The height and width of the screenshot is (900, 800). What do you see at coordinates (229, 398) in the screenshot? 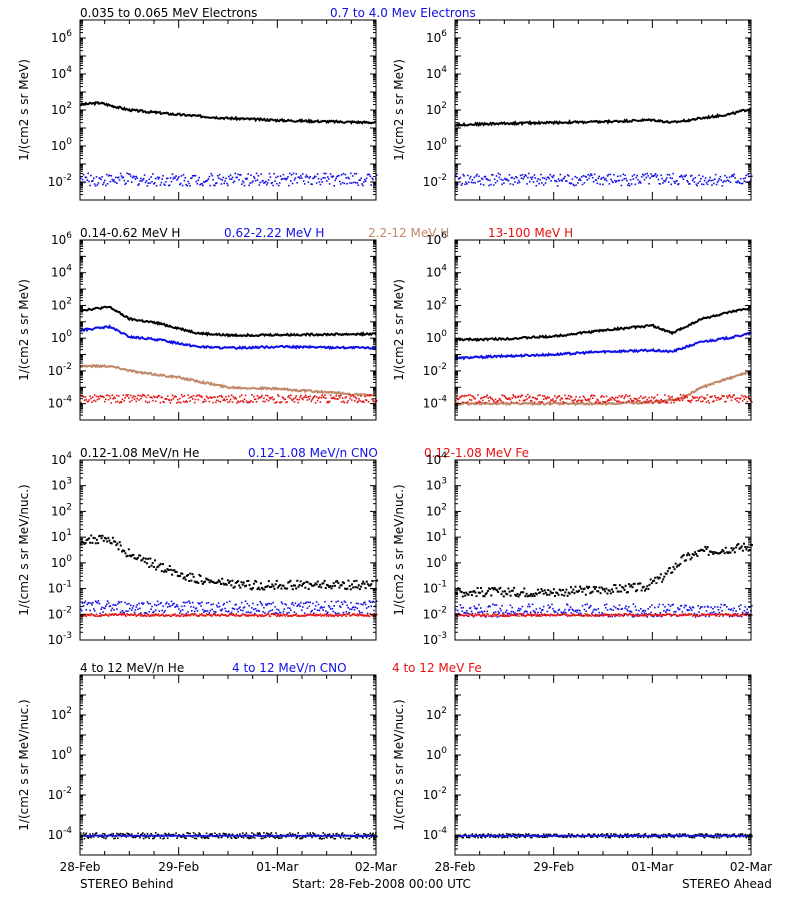
I see `series-red` at bounding box center [229, 398].